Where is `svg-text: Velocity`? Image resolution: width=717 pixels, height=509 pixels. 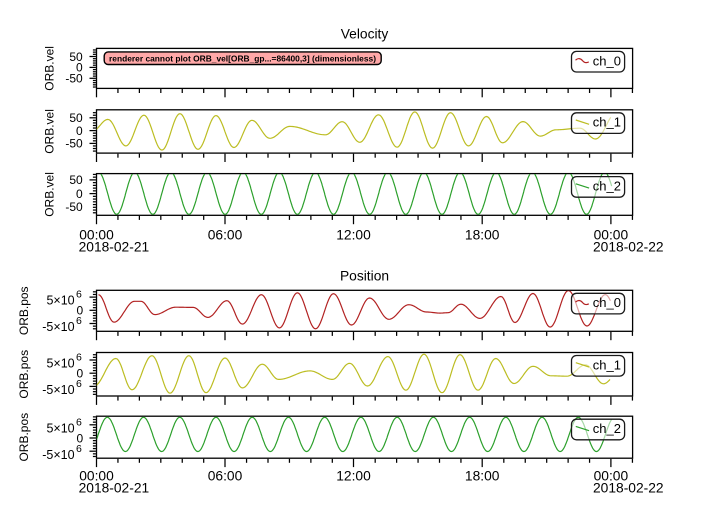 svg-text: Velocity is located at coordinates (365, 34).